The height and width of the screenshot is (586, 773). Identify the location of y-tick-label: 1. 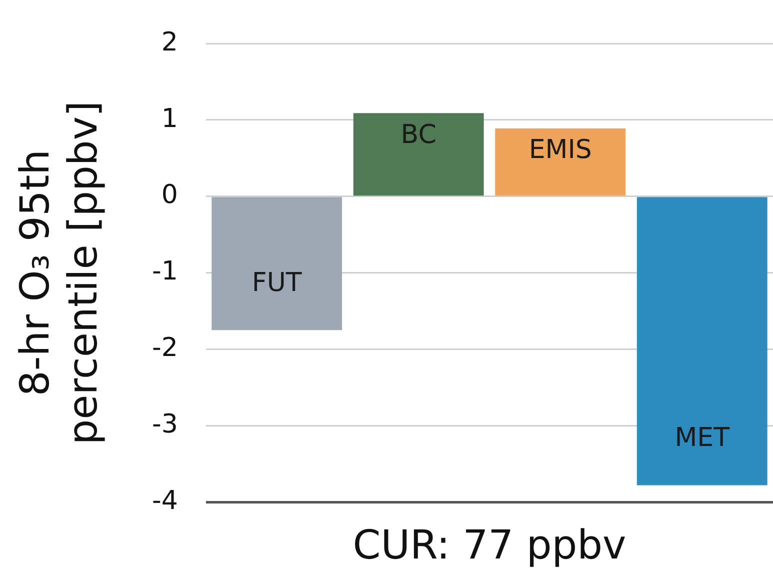
(169, 119).